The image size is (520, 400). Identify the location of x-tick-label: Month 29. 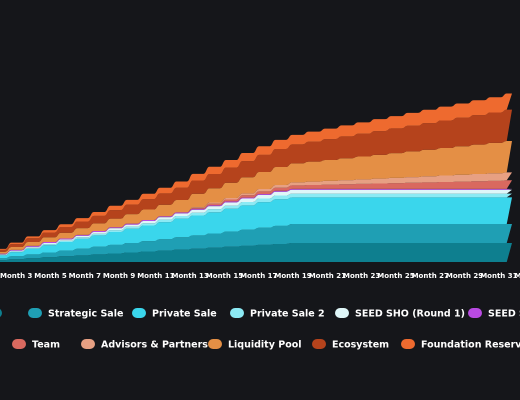
(464, 276).